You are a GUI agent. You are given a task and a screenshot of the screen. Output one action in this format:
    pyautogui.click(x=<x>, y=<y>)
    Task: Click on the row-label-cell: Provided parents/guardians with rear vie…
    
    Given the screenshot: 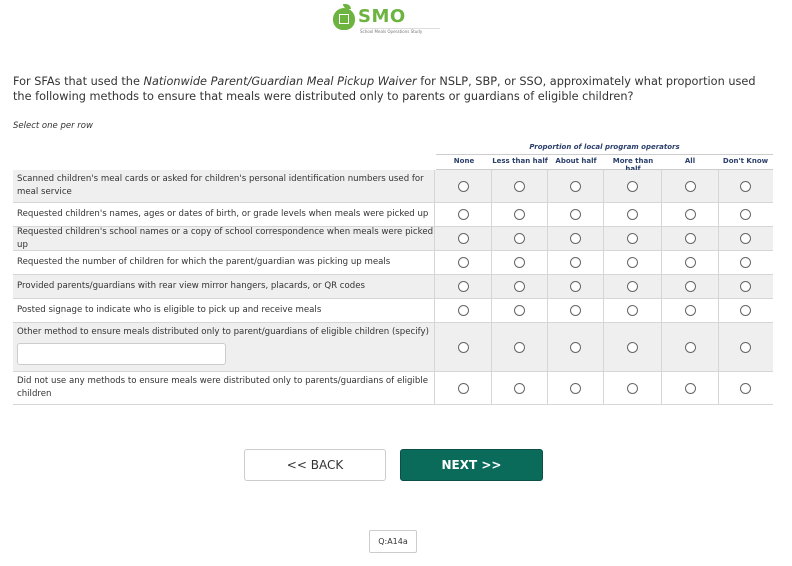 What is the action you would take?
    pyautogui.click(x=223, y=286)
    